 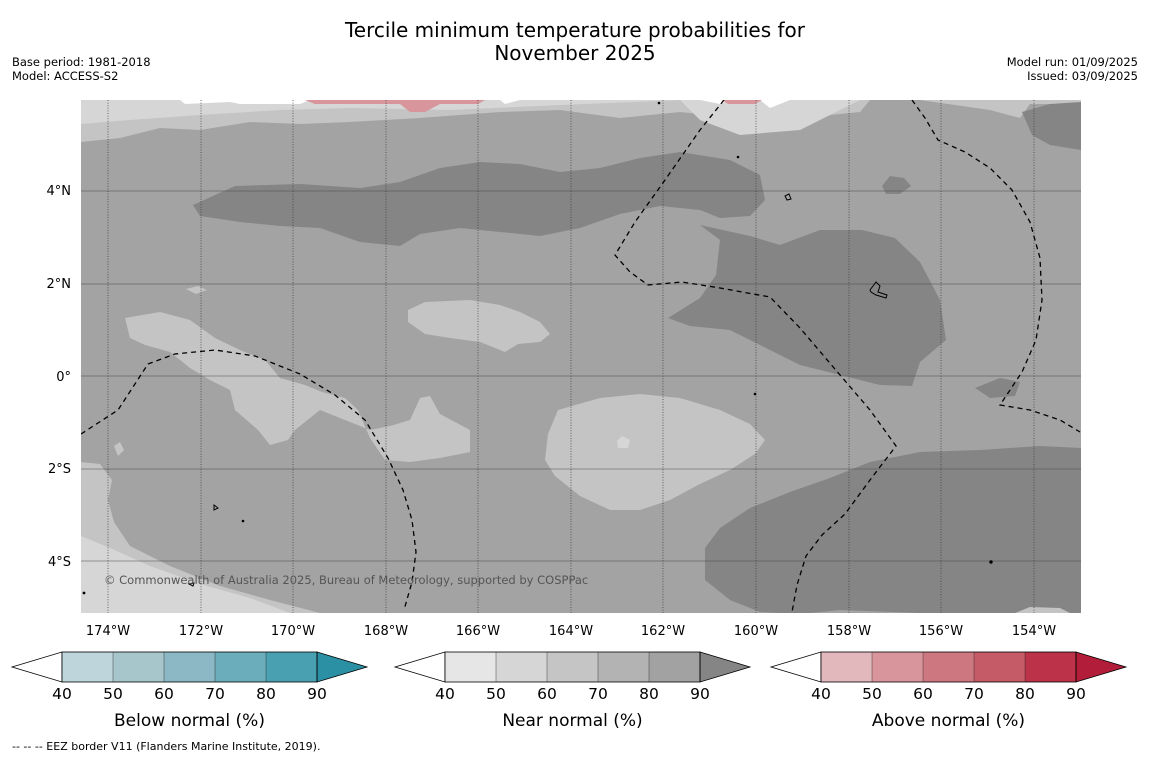 I want to click on lat-tick-label: 2°S, so click(x=59, y=469).